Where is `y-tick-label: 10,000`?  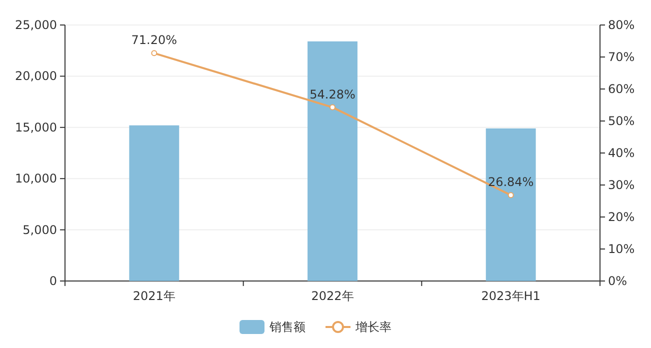
y-tick-label: 10,000 is located at coordinates (36, 179).